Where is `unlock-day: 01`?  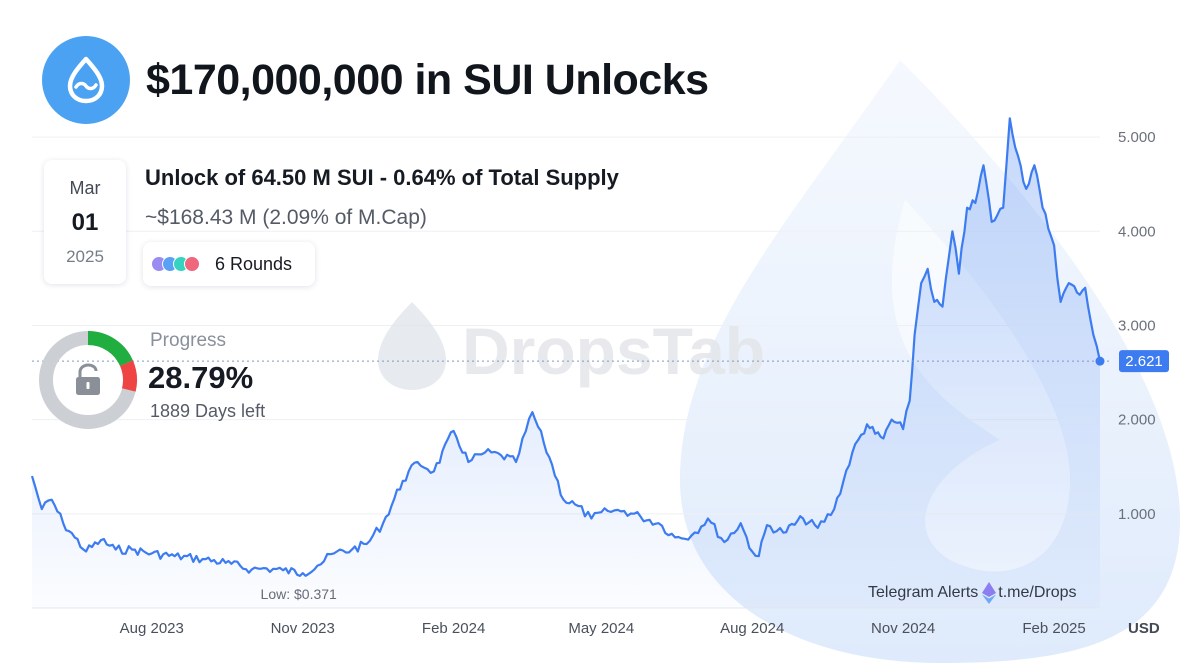 unlock-day: 01 is located at coordinates (85, 222).